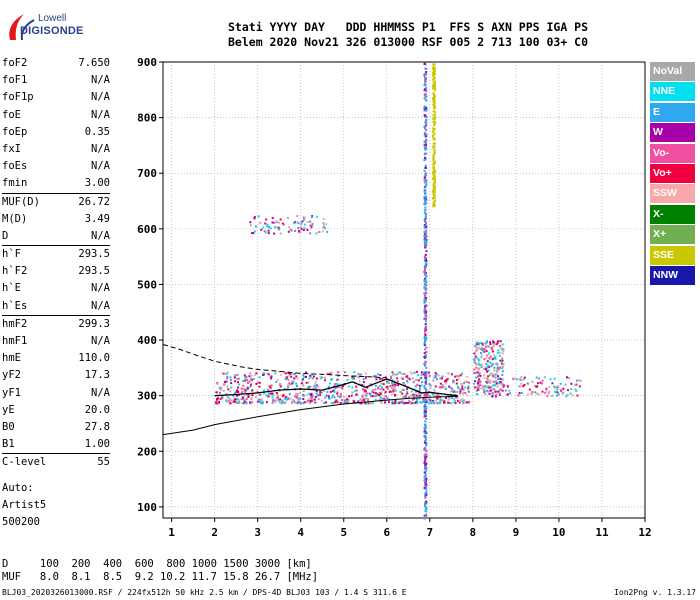 This screenshot has height=600, width=700. I want to click on param-value: 27.8, so click(97, 426).